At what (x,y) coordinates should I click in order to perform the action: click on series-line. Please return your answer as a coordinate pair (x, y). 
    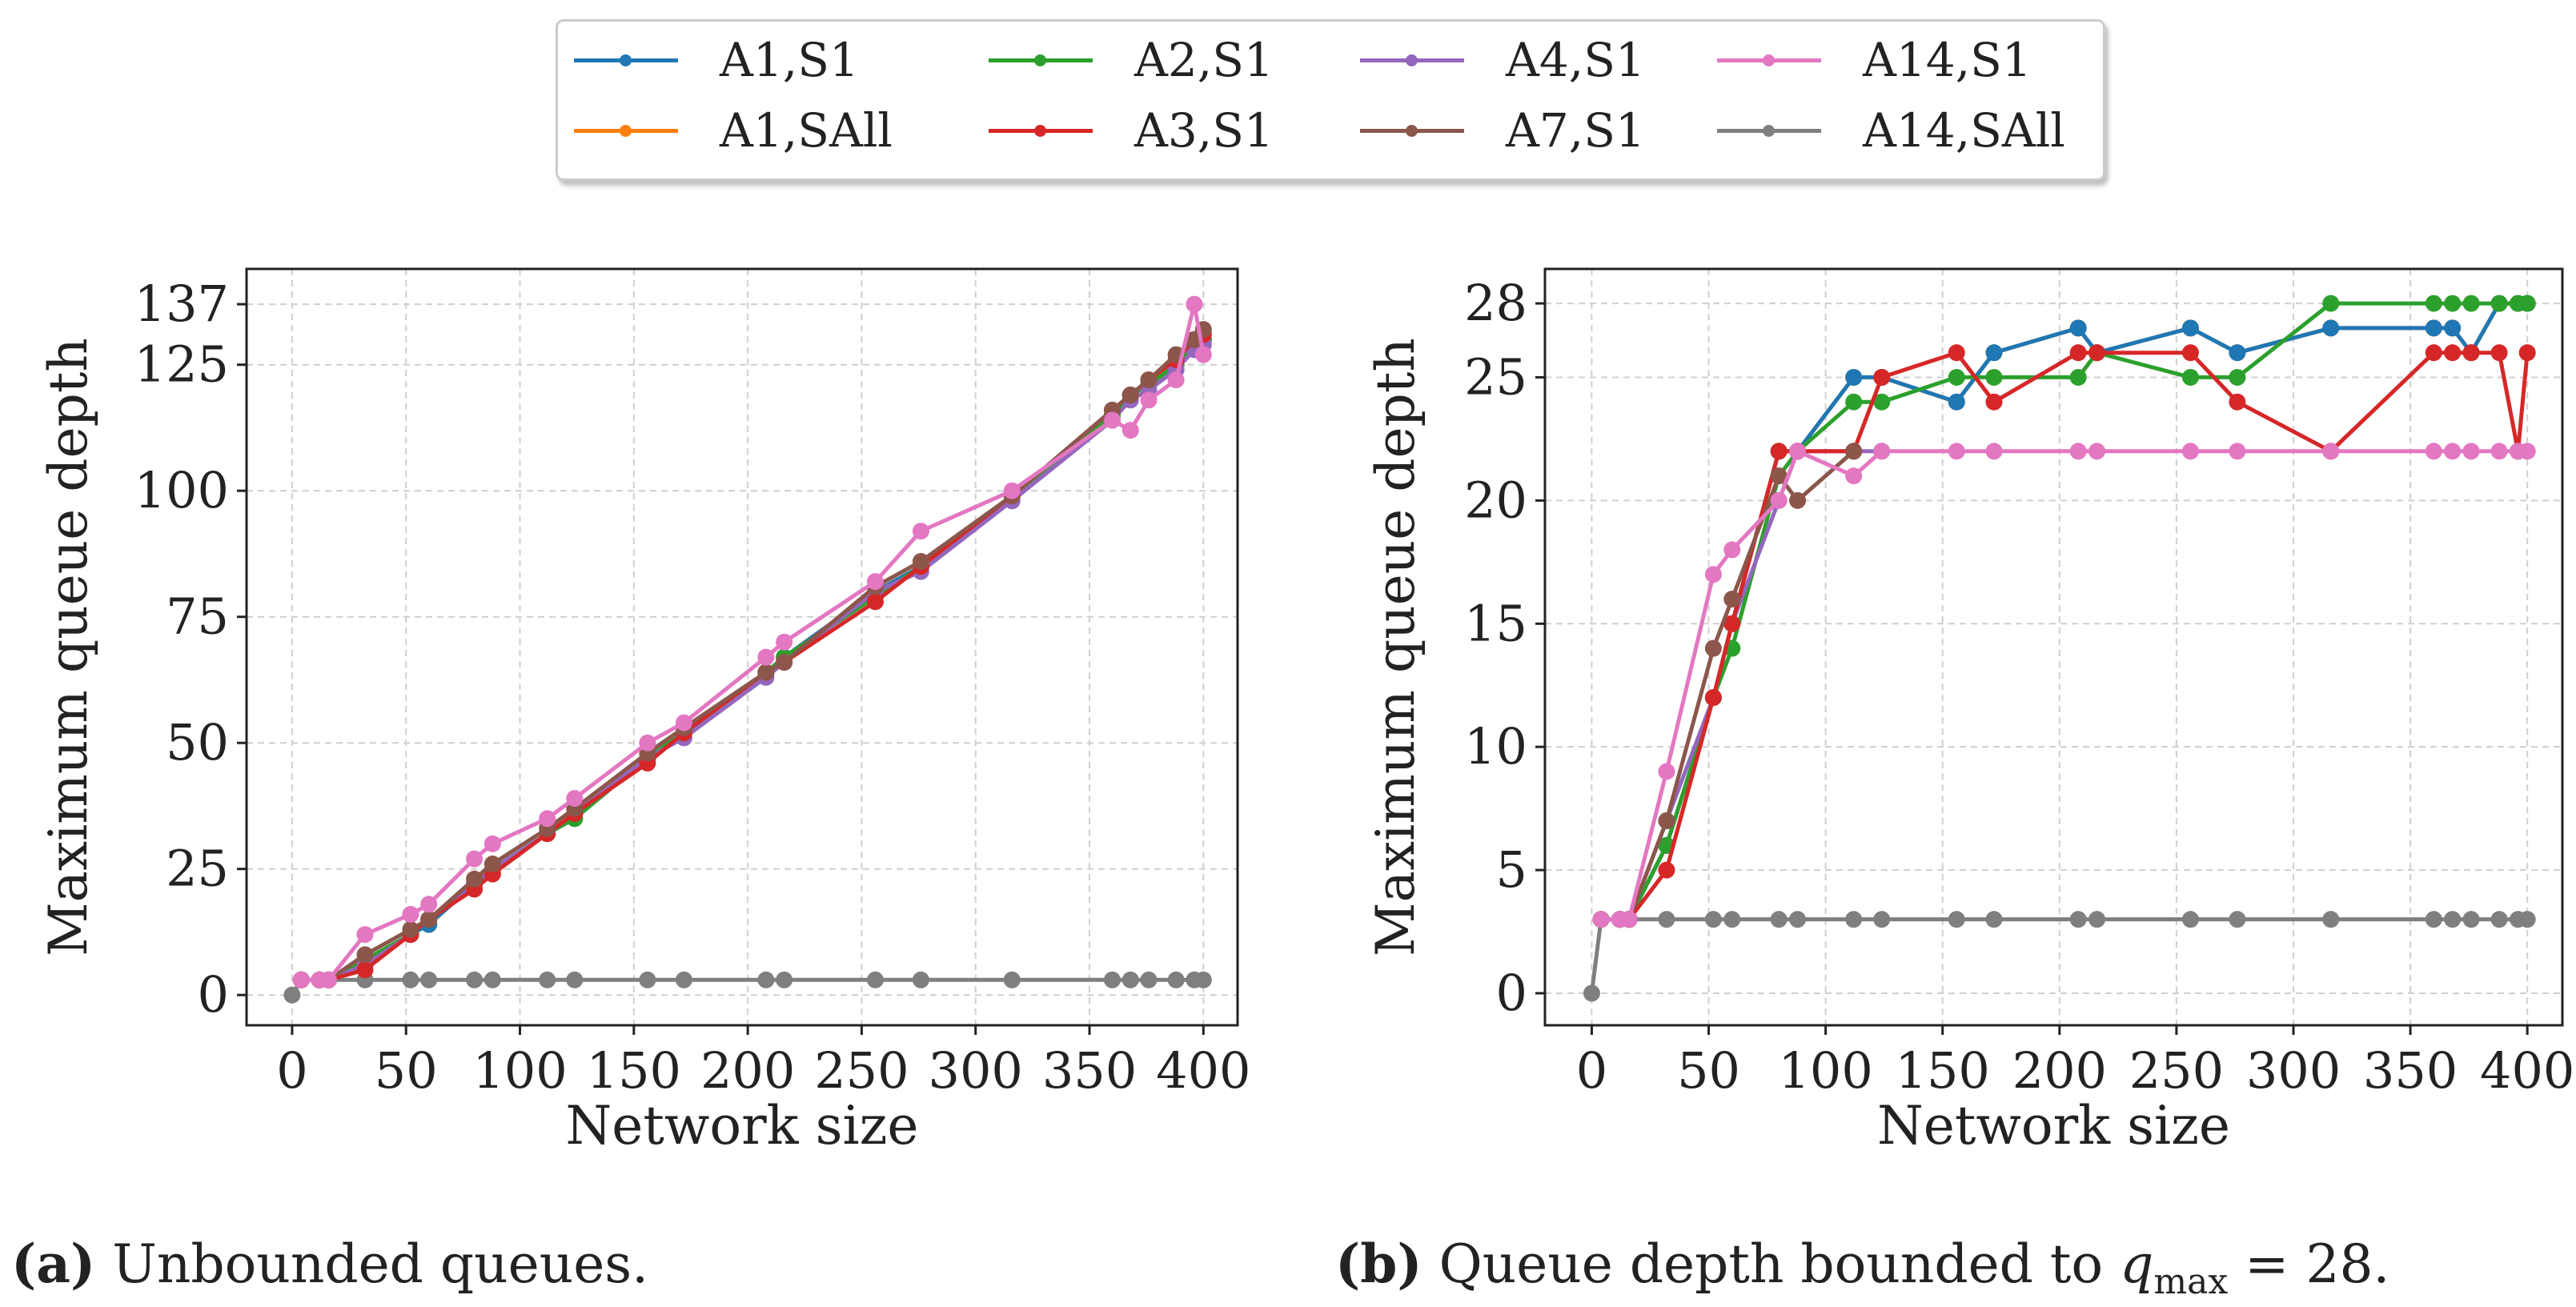
    Looking at the image, I should click on (1742, 685).